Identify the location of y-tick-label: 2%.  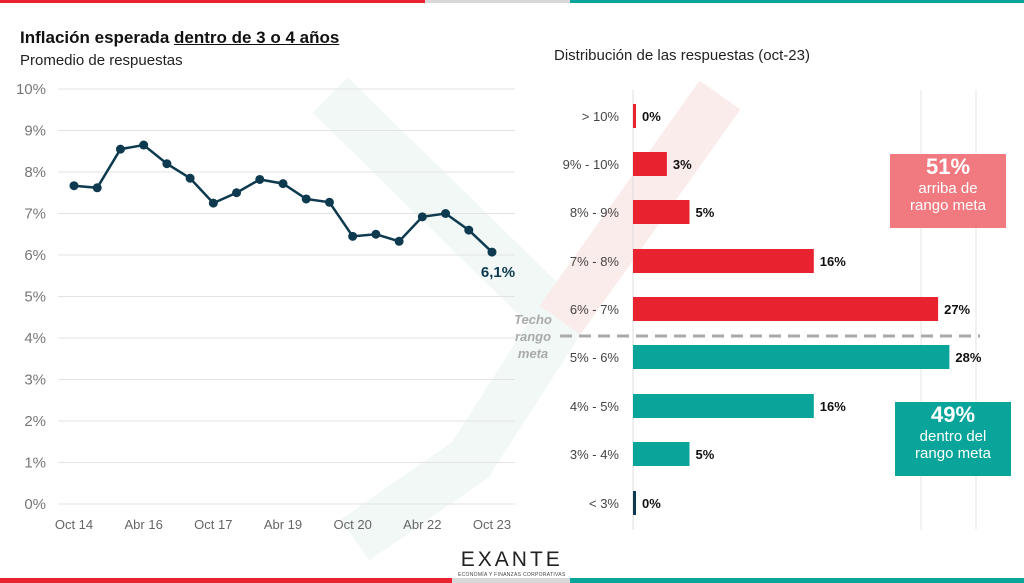
(35, 421).